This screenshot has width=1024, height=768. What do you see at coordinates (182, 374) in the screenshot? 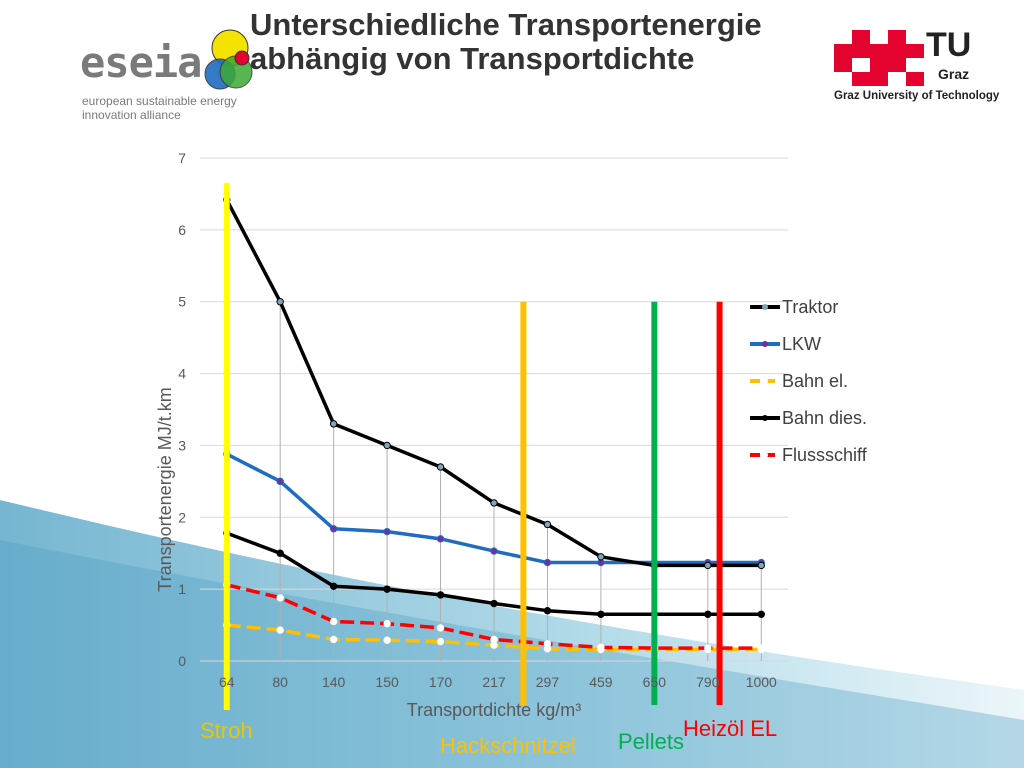
I see `y-tick-label: 4` at bounding box center [182, 374].